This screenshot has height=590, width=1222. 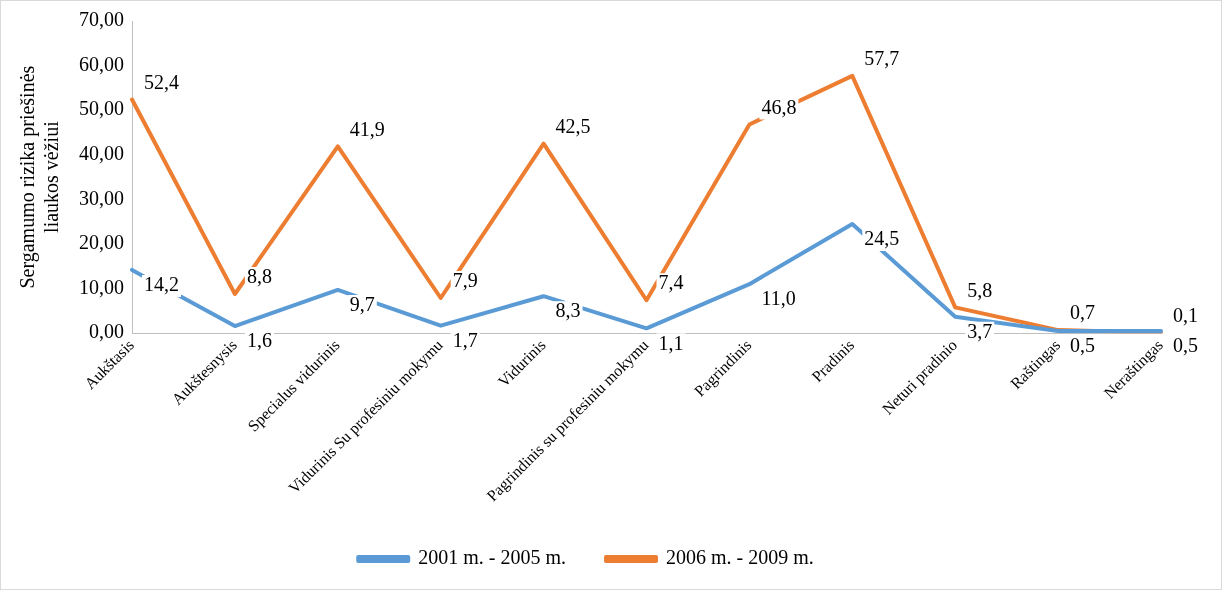 What do you see at coordinates (101, 197) in the screenshot?
I see `y-tick-label: 30,00` at bounding box center [101, 197].